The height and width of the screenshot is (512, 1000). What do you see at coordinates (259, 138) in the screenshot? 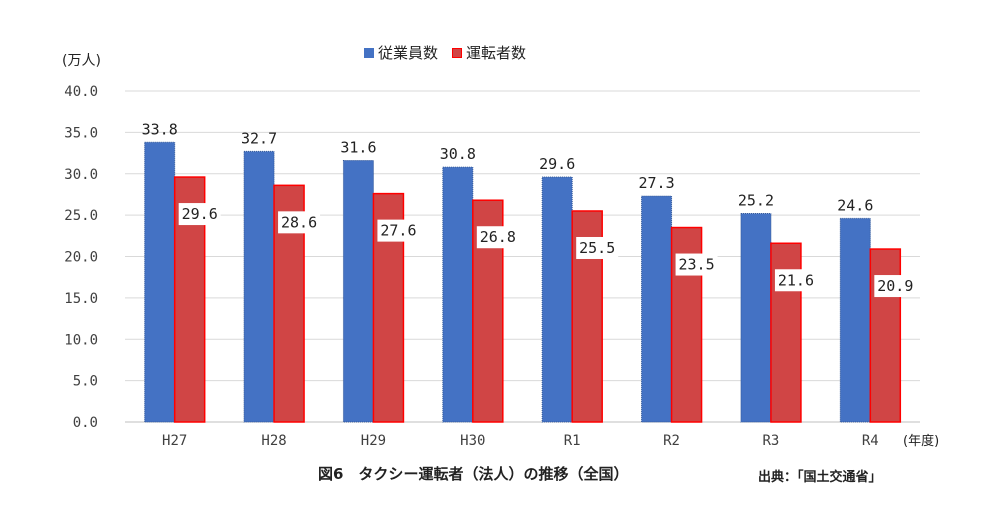
I see `data-label-employees: 32.7` at bounding box center [259, 138].